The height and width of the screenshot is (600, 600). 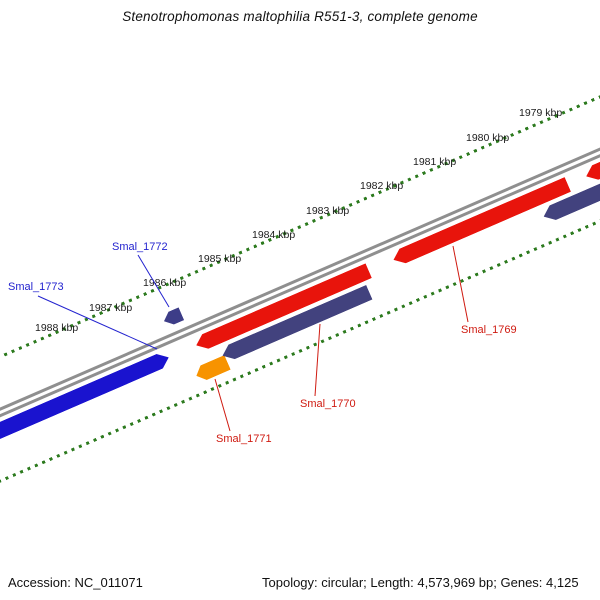 What do you see at coordinates (489, 330) in the screenshot?
I see `gene-label-smal-1769: Smal_1769` at bounding box center [489, 330].